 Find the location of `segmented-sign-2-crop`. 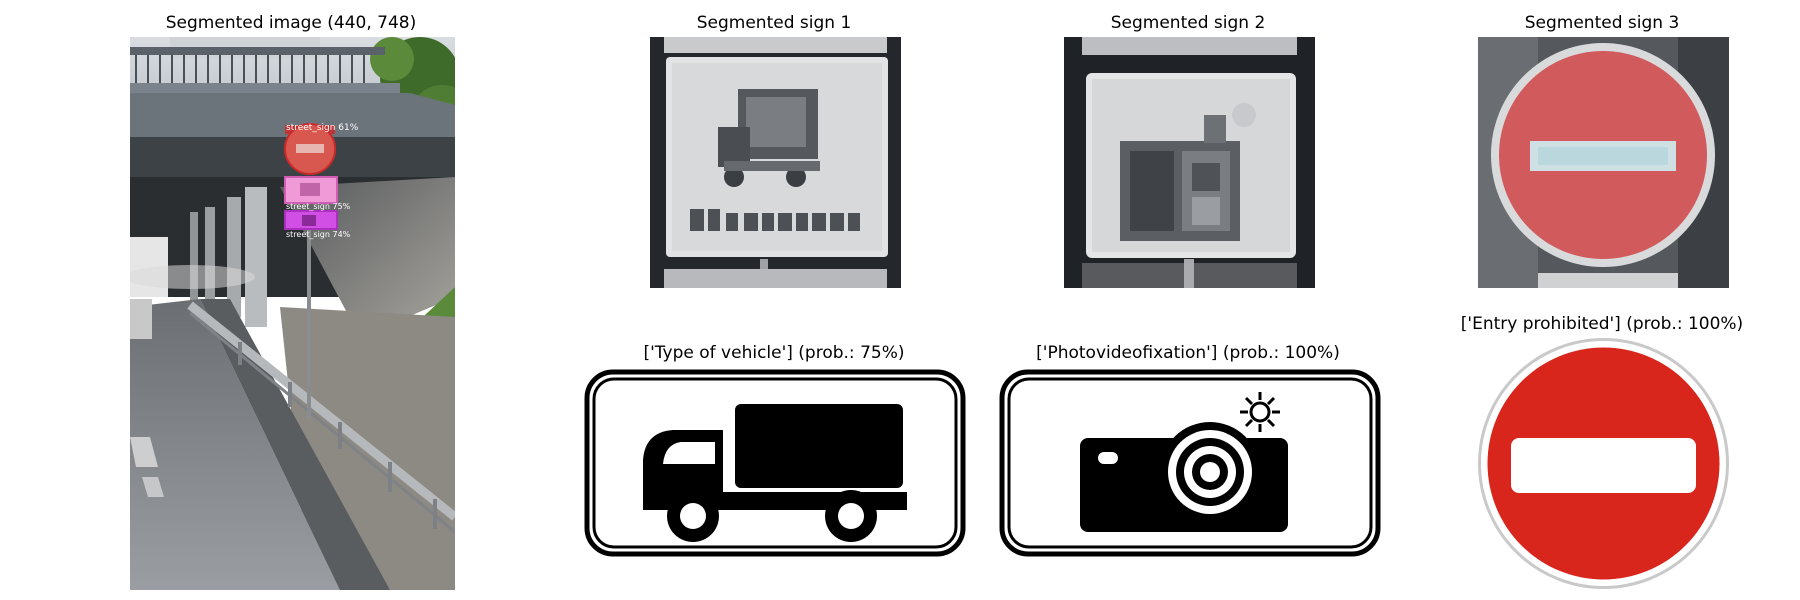

segmented-sign-2-crop is located at coordinates (1189, 162).